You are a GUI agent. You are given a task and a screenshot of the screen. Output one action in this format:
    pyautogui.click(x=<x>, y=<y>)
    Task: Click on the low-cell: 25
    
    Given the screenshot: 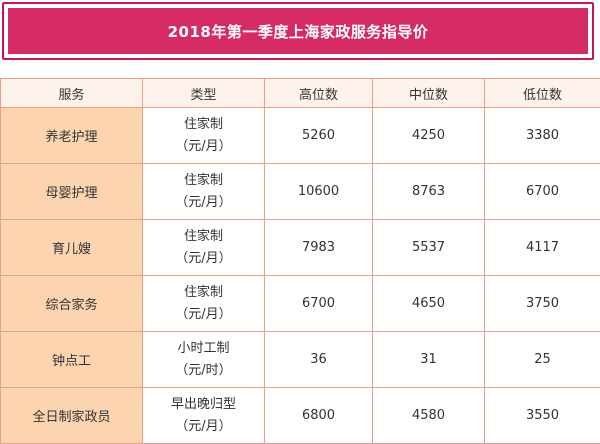 What is the action you would take?
    pyautogui.click(x=542, y=360)
    